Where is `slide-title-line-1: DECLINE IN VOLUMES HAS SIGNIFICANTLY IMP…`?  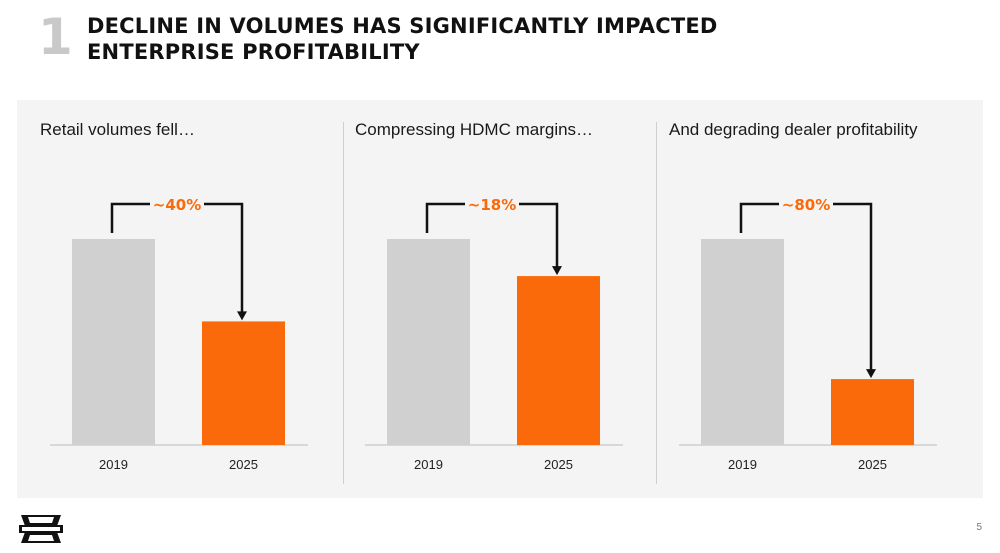
slide-title-line-1: DECLINE IN VOLUMES HAS SIGNIFICANTLY IMP… is located at coordinates (402, 26).